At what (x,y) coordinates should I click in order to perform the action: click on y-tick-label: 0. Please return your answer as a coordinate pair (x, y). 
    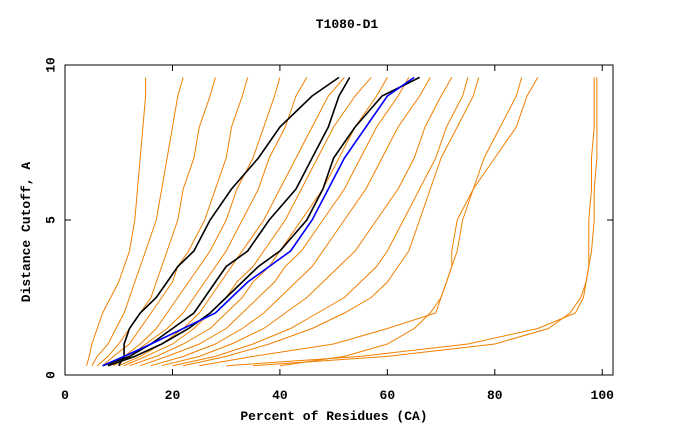
    Looking at the image, I should click on (50, 375).